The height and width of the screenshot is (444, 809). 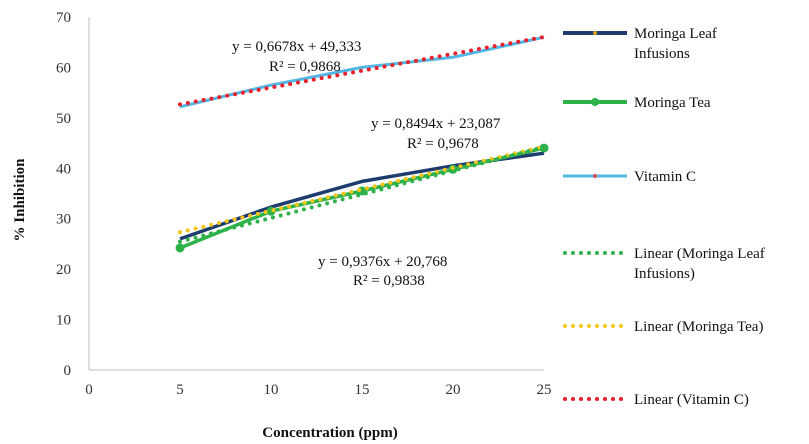 What do you see at coordinates (63, 169) in the screenshot?
I see `y-tick-label: 40` at bounding box center [63, 169].